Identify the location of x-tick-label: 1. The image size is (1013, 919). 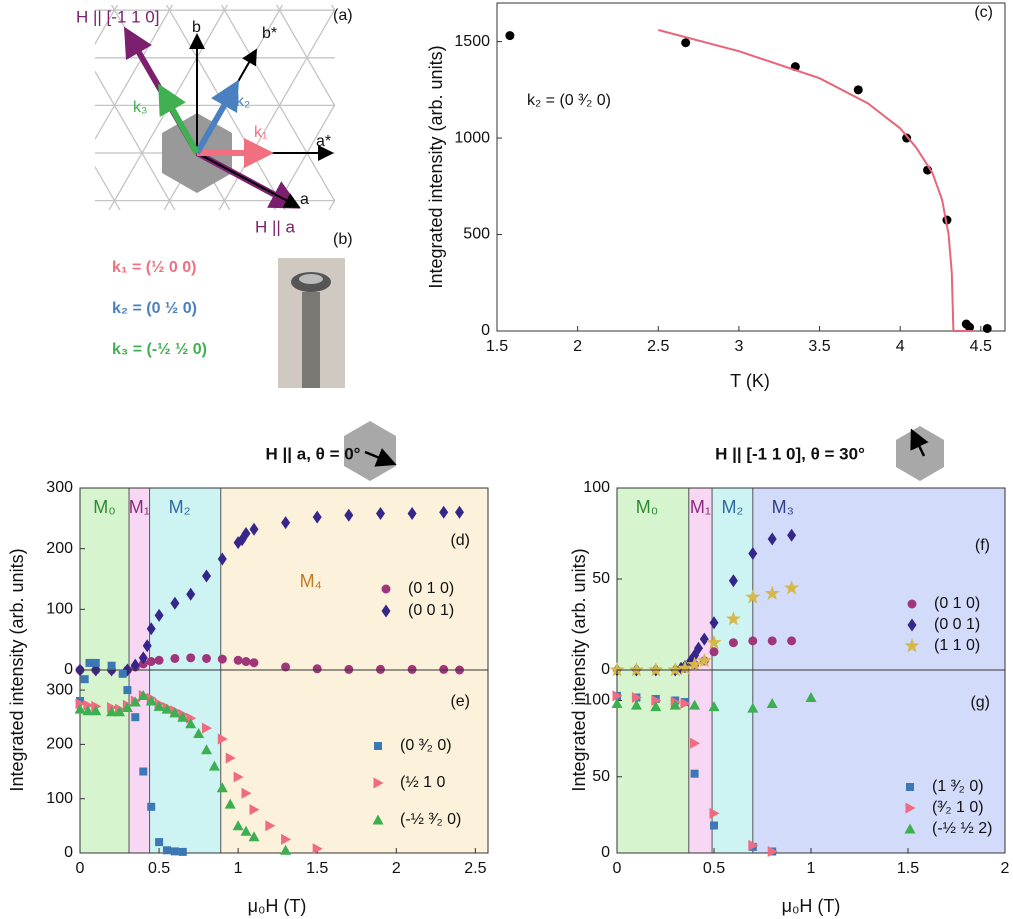
(811, 868).